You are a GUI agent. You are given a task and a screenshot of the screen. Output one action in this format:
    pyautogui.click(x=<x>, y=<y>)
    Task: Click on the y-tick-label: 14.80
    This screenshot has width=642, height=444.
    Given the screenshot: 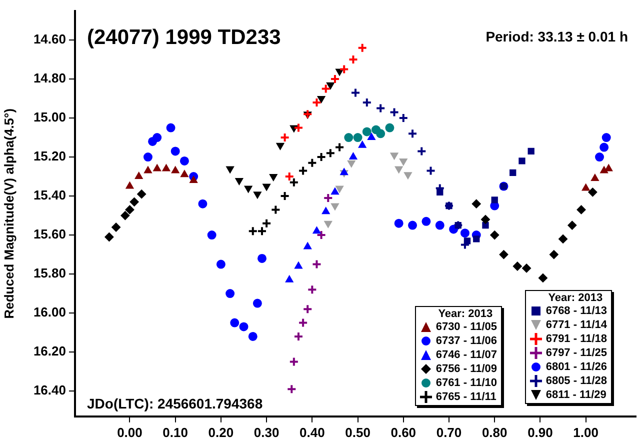 What is the action you would take?
    pyautogui.click(x=49, y=78)
    